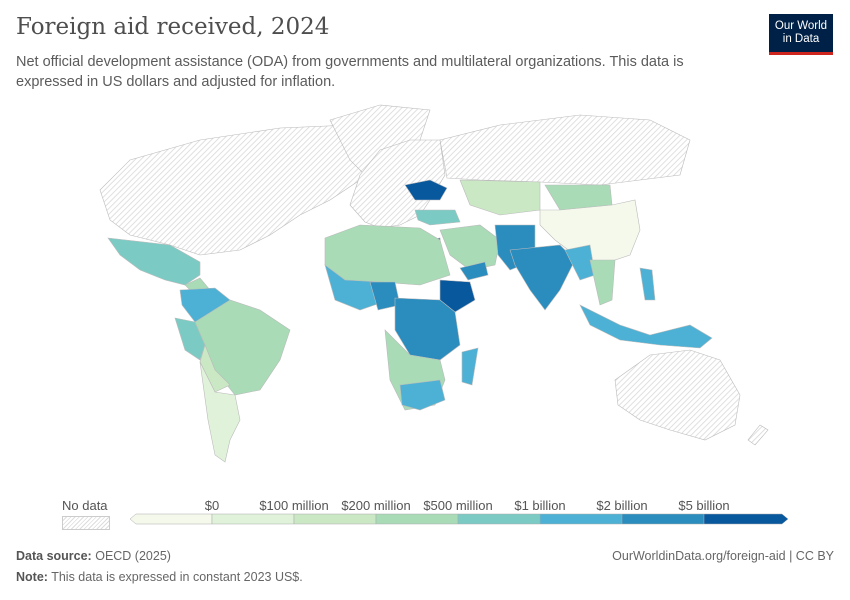 Image resolution: width=850 pixels, height=600 pixels. Describe the element at coordinates (54, 556) in the screenshot. I see `source-label: Data source:` at that location.